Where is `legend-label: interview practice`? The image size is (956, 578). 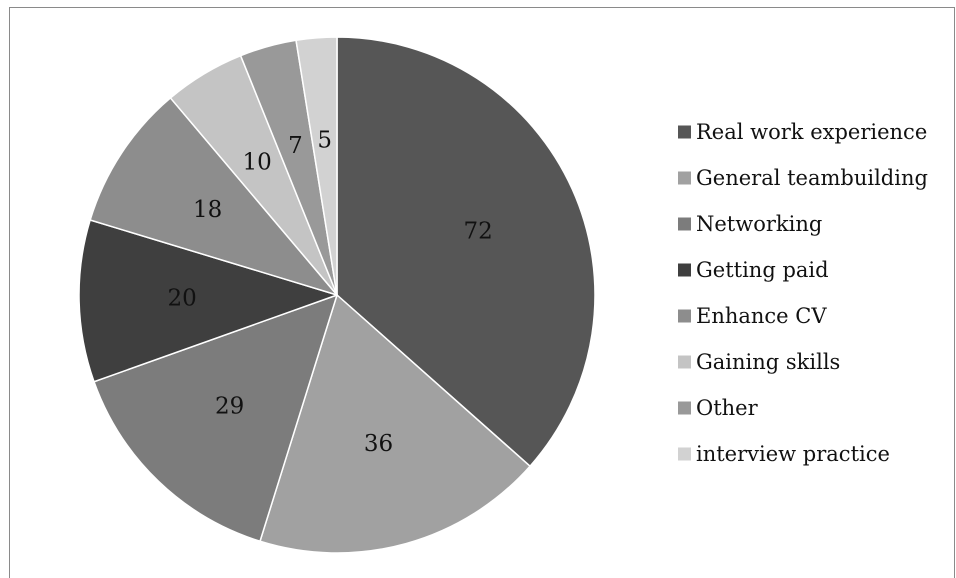 legend-label: interview practice is located at coordinates (793, 454).